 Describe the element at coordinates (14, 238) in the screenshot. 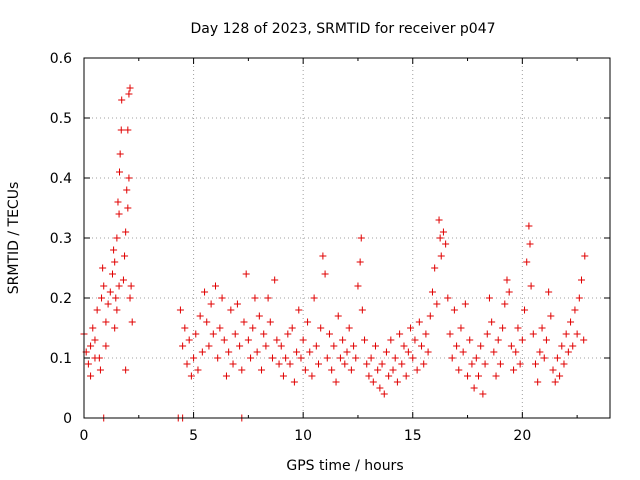

I see `y-axis-label: SRMTID / TECUs` at that location.